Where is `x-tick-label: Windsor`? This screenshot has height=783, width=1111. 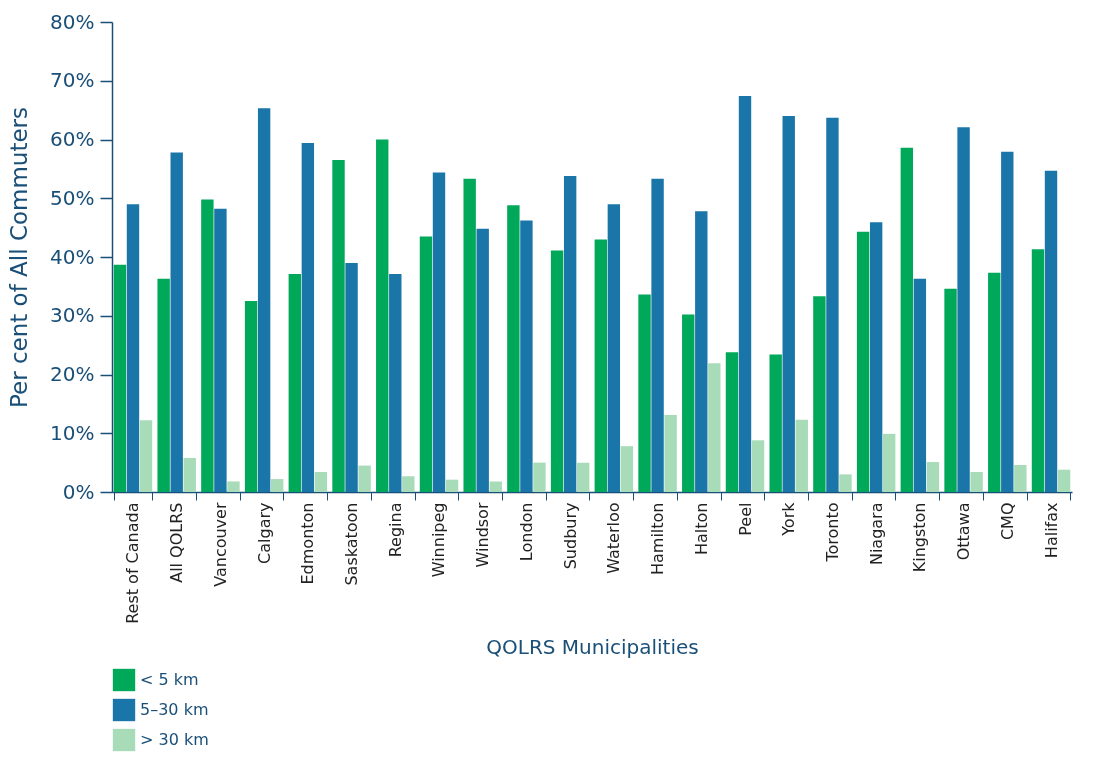 x-tick-label: Windsor is located at coordinates (483, 535).